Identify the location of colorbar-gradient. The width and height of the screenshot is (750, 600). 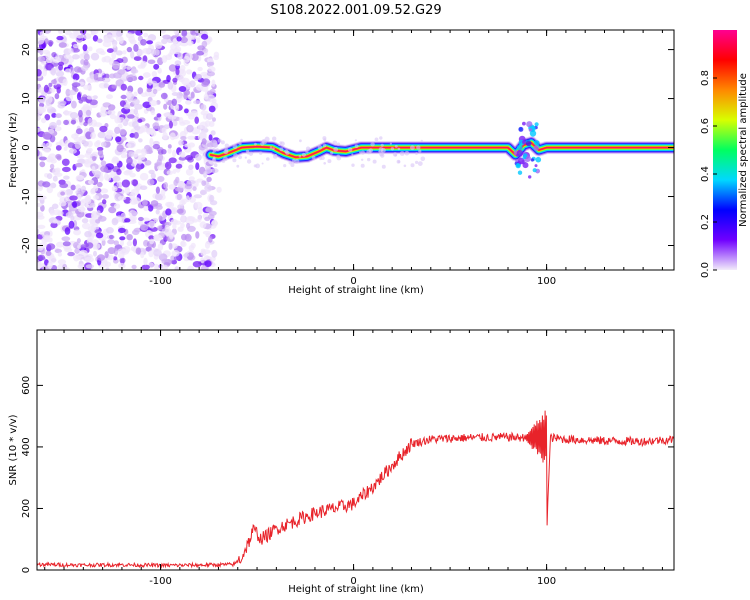
(725, 150).